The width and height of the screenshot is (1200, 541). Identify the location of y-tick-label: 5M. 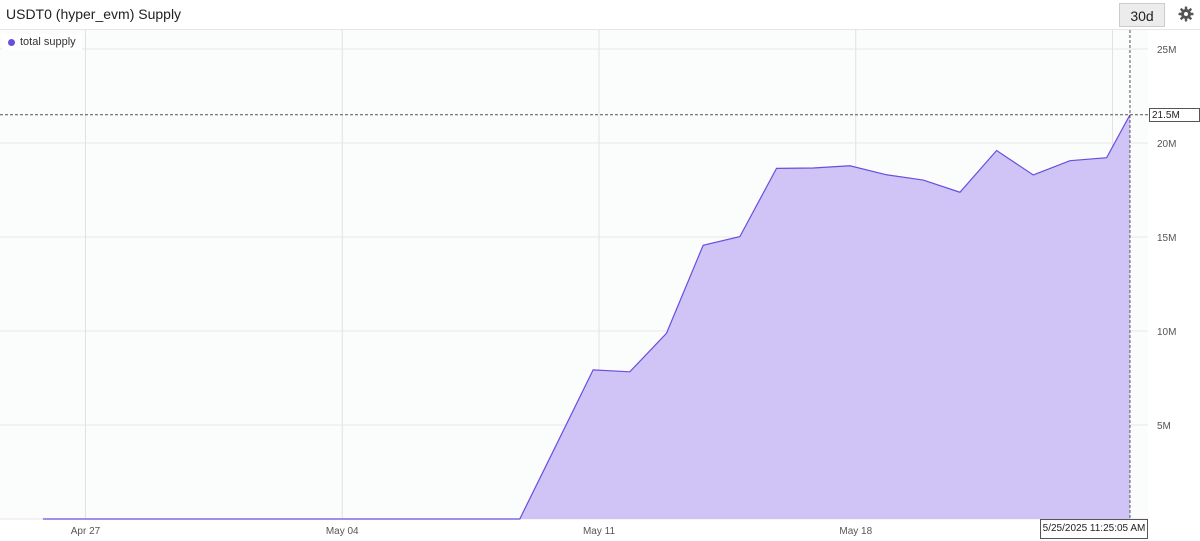
(1164, 426).